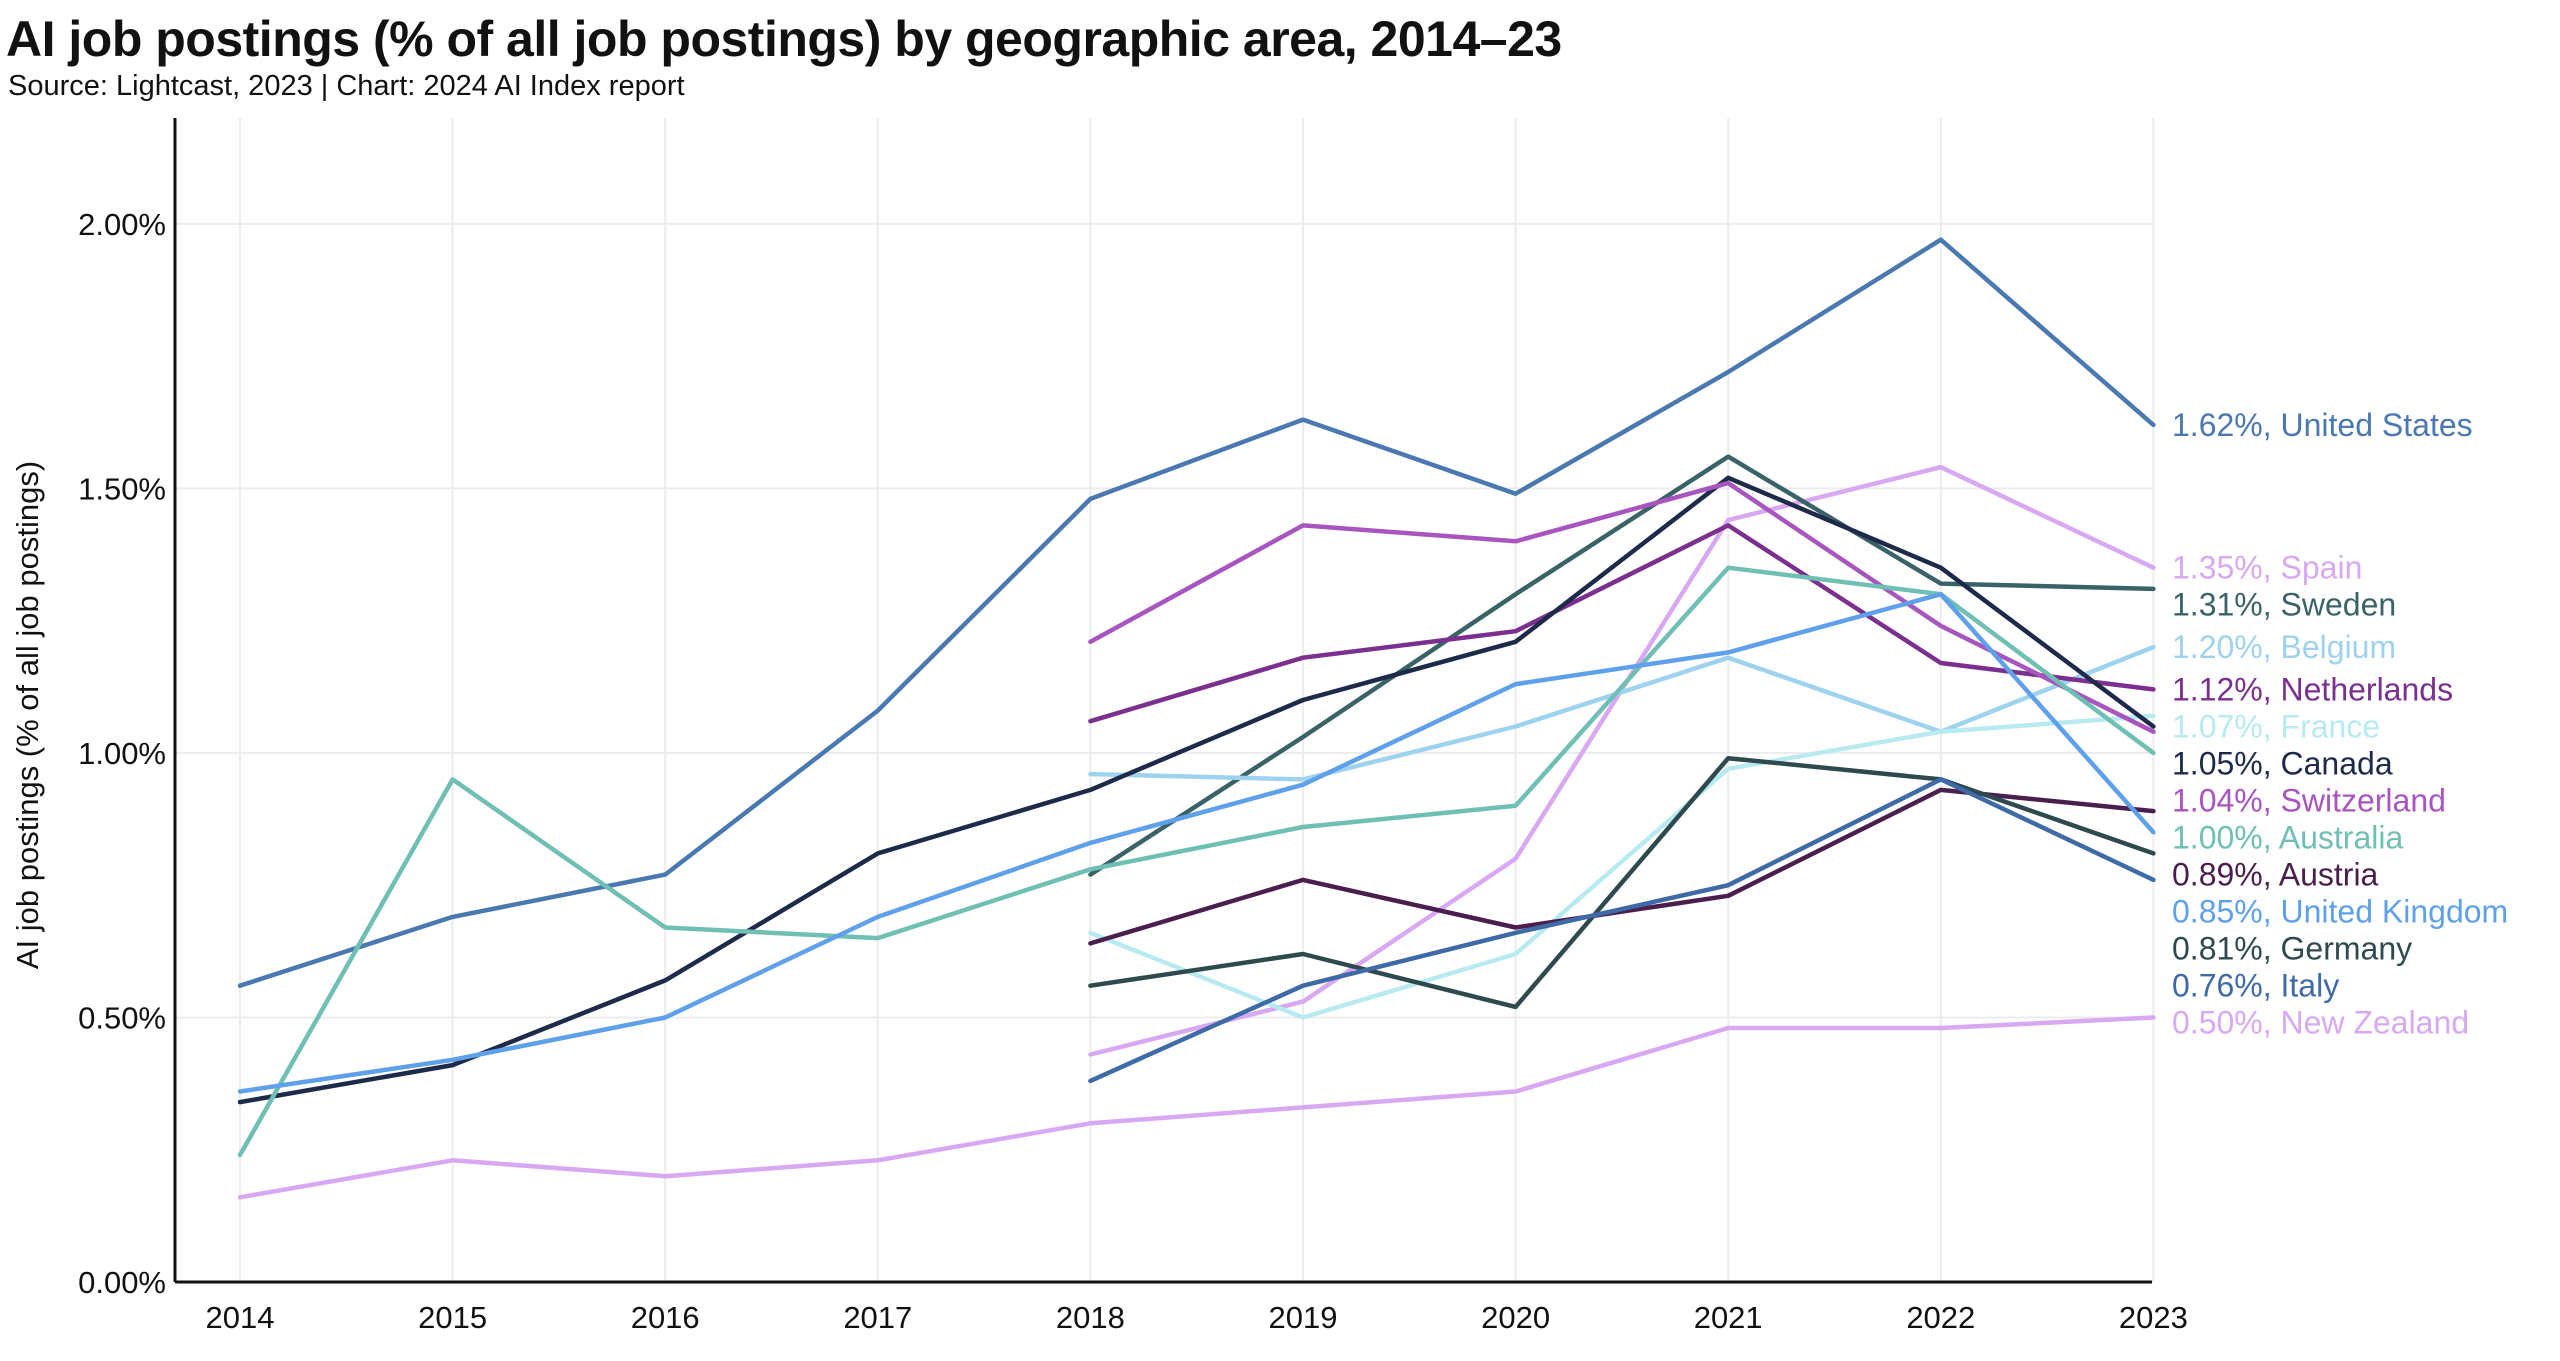 This screenshot has width=2560, height=1361. What do you see at coordinates (2320, 1022) in the screenshot?
I see `end-label-new-zealand: 0.50%, New Zealand` at bounding box center [2320, 1022].